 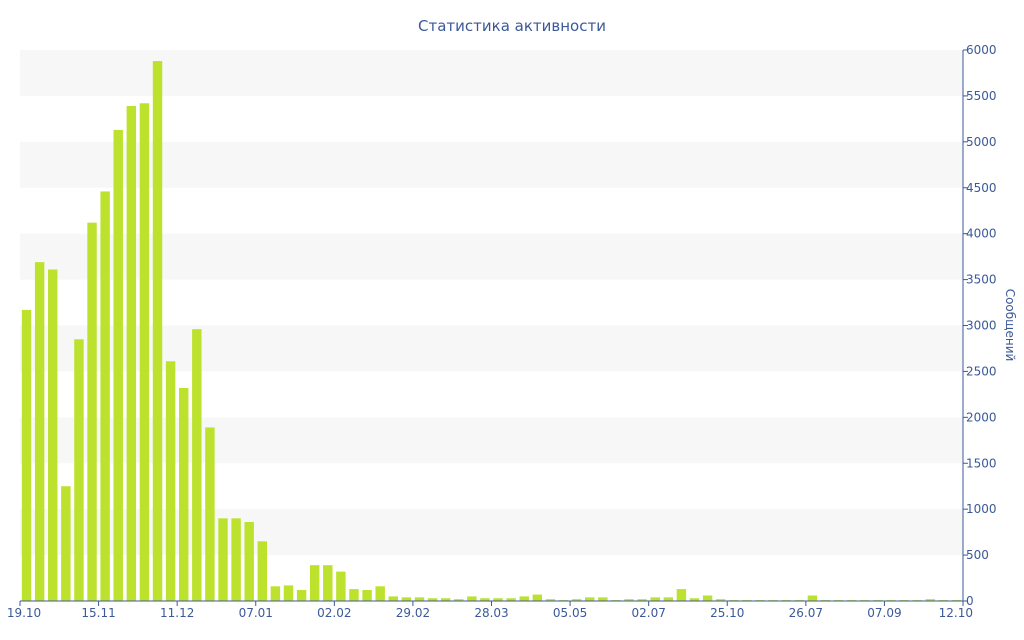 What do you see at coordinates (98, 613) in the screenshot?
I see `x-tick-label: 15.11` at bounding box center [98, 613].